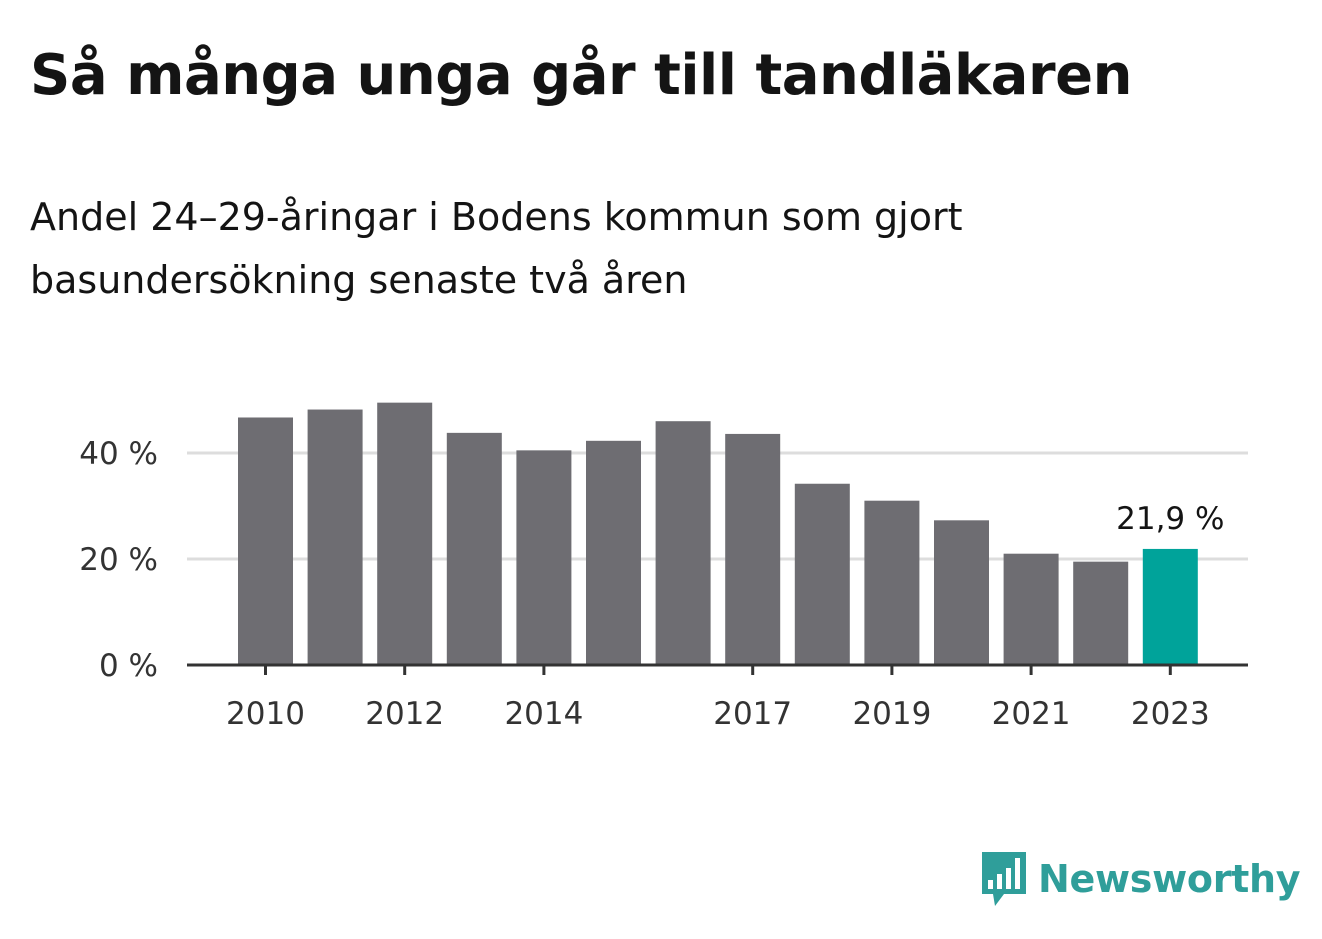  Describe the element at coordinates (404, 714) in the screenshot. I see `x-tick-label: 2012` at that location.